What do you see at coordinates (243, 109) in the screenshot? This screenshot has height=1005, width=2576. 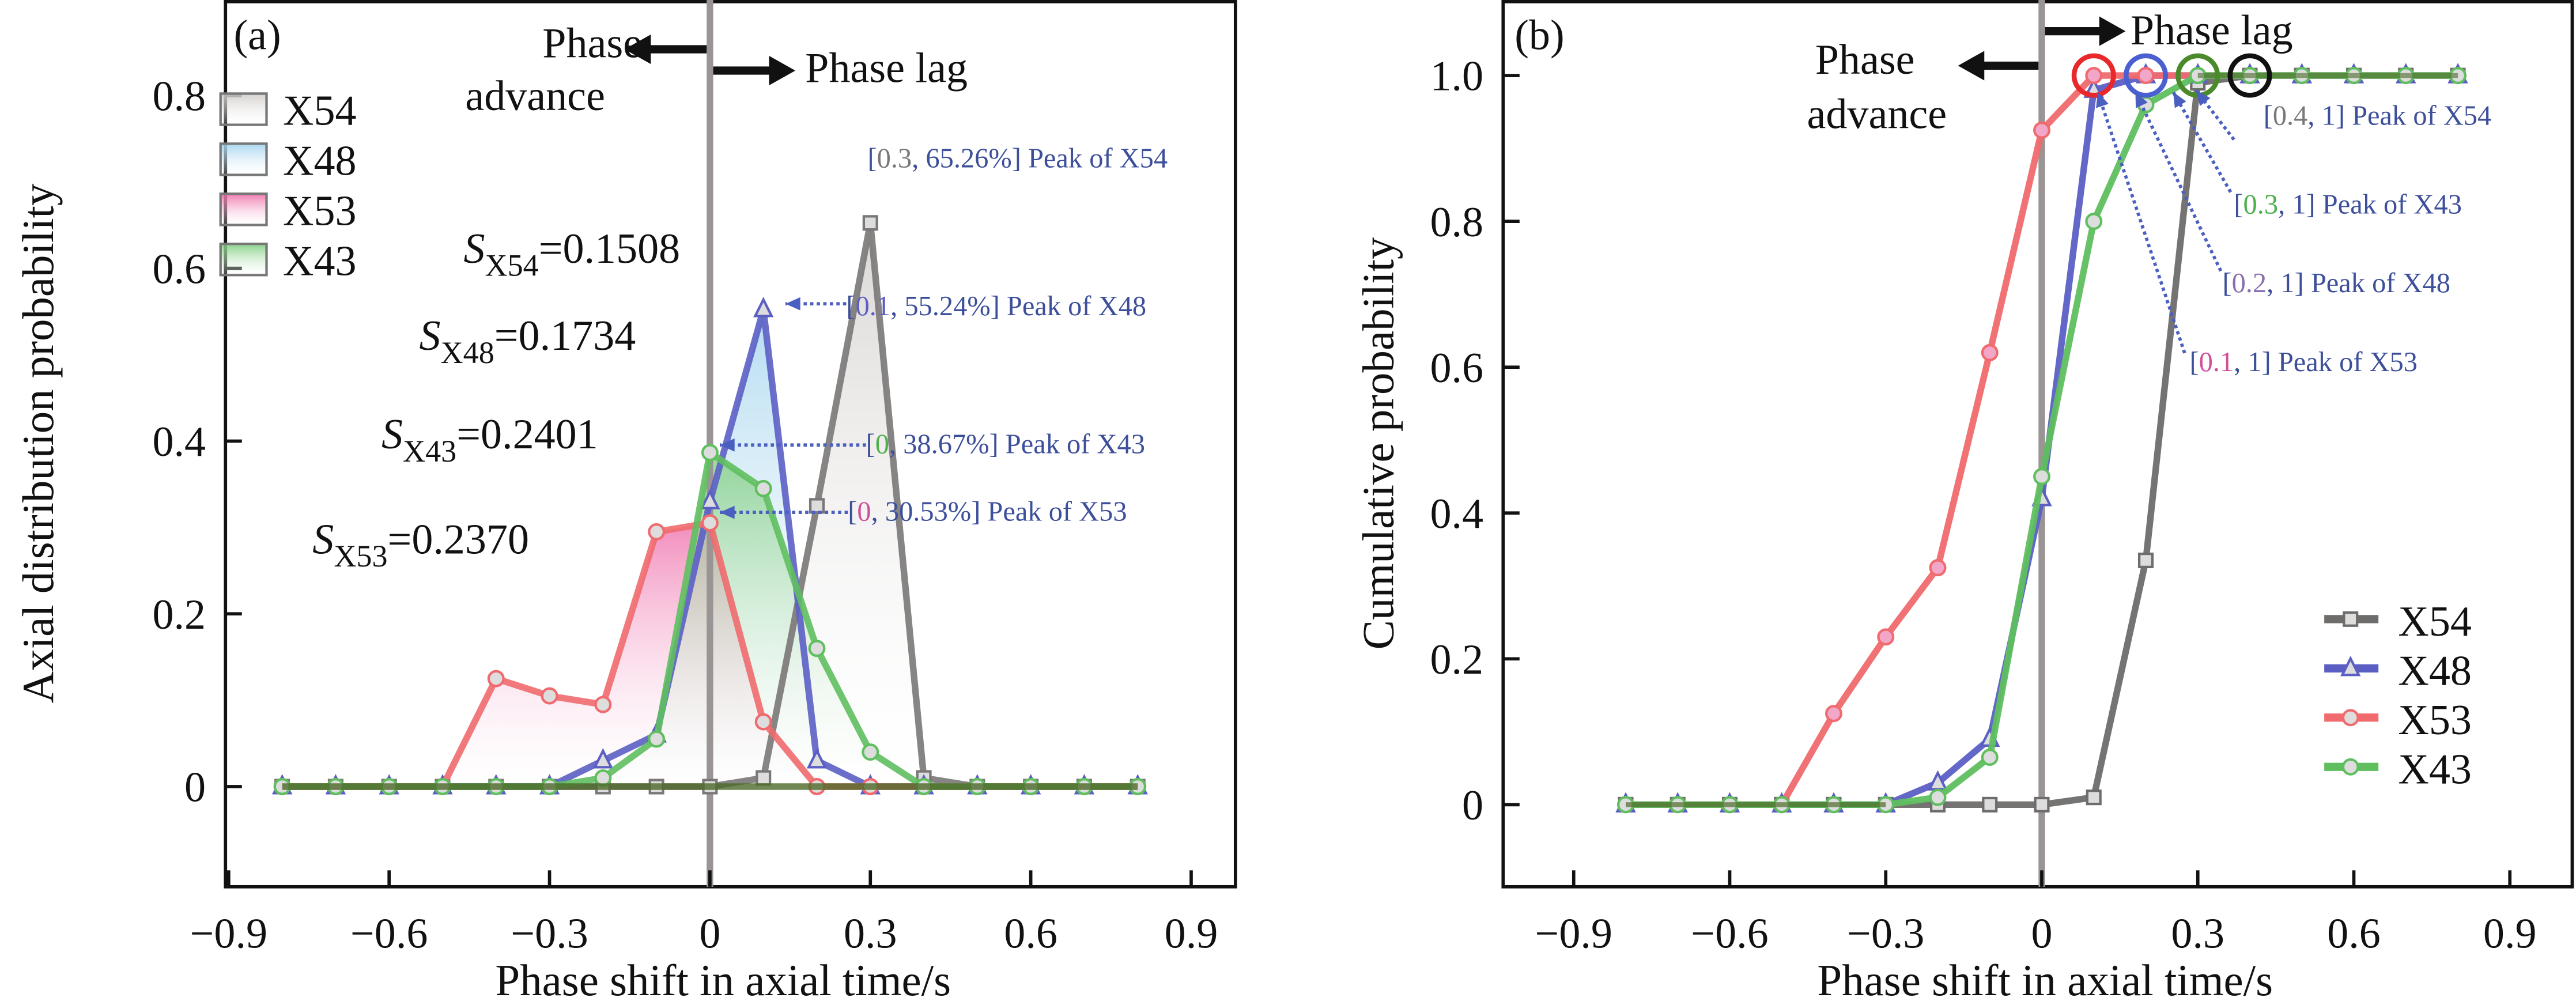 I see `legend-swatch-x54` at bounding box center [243, 109].